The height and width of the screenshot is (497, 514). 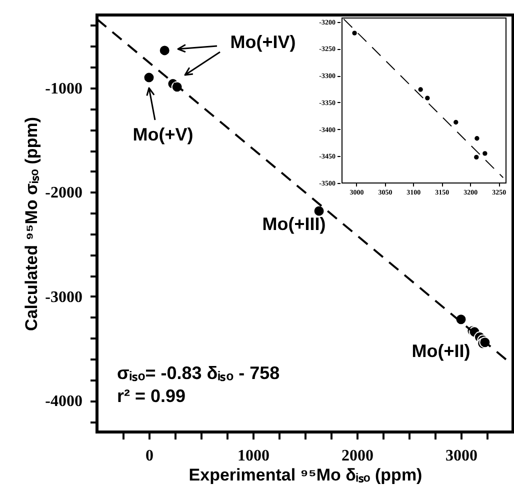 What do you see at coordinates (163, 134) in the screenshot?
I see `annotation: Mo(+V)` at bounding box center [163, 134].